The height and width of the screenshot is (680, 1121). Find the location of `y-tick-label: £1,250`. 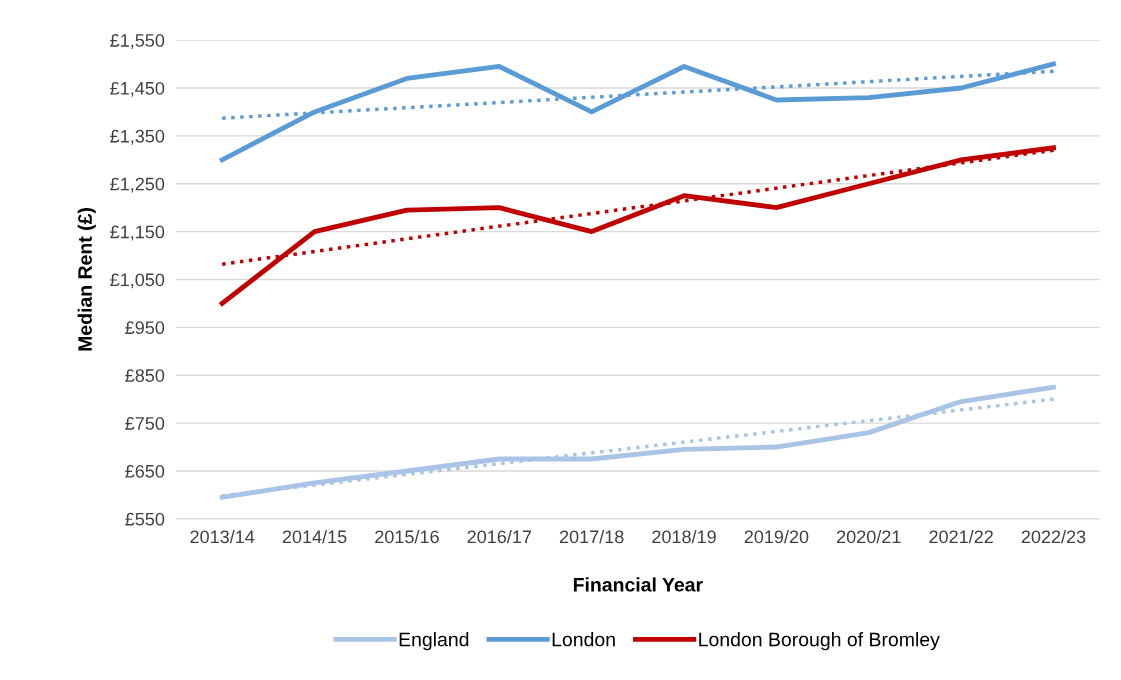

y-tick-label: £1,250 is located at coordinates (137, 185).